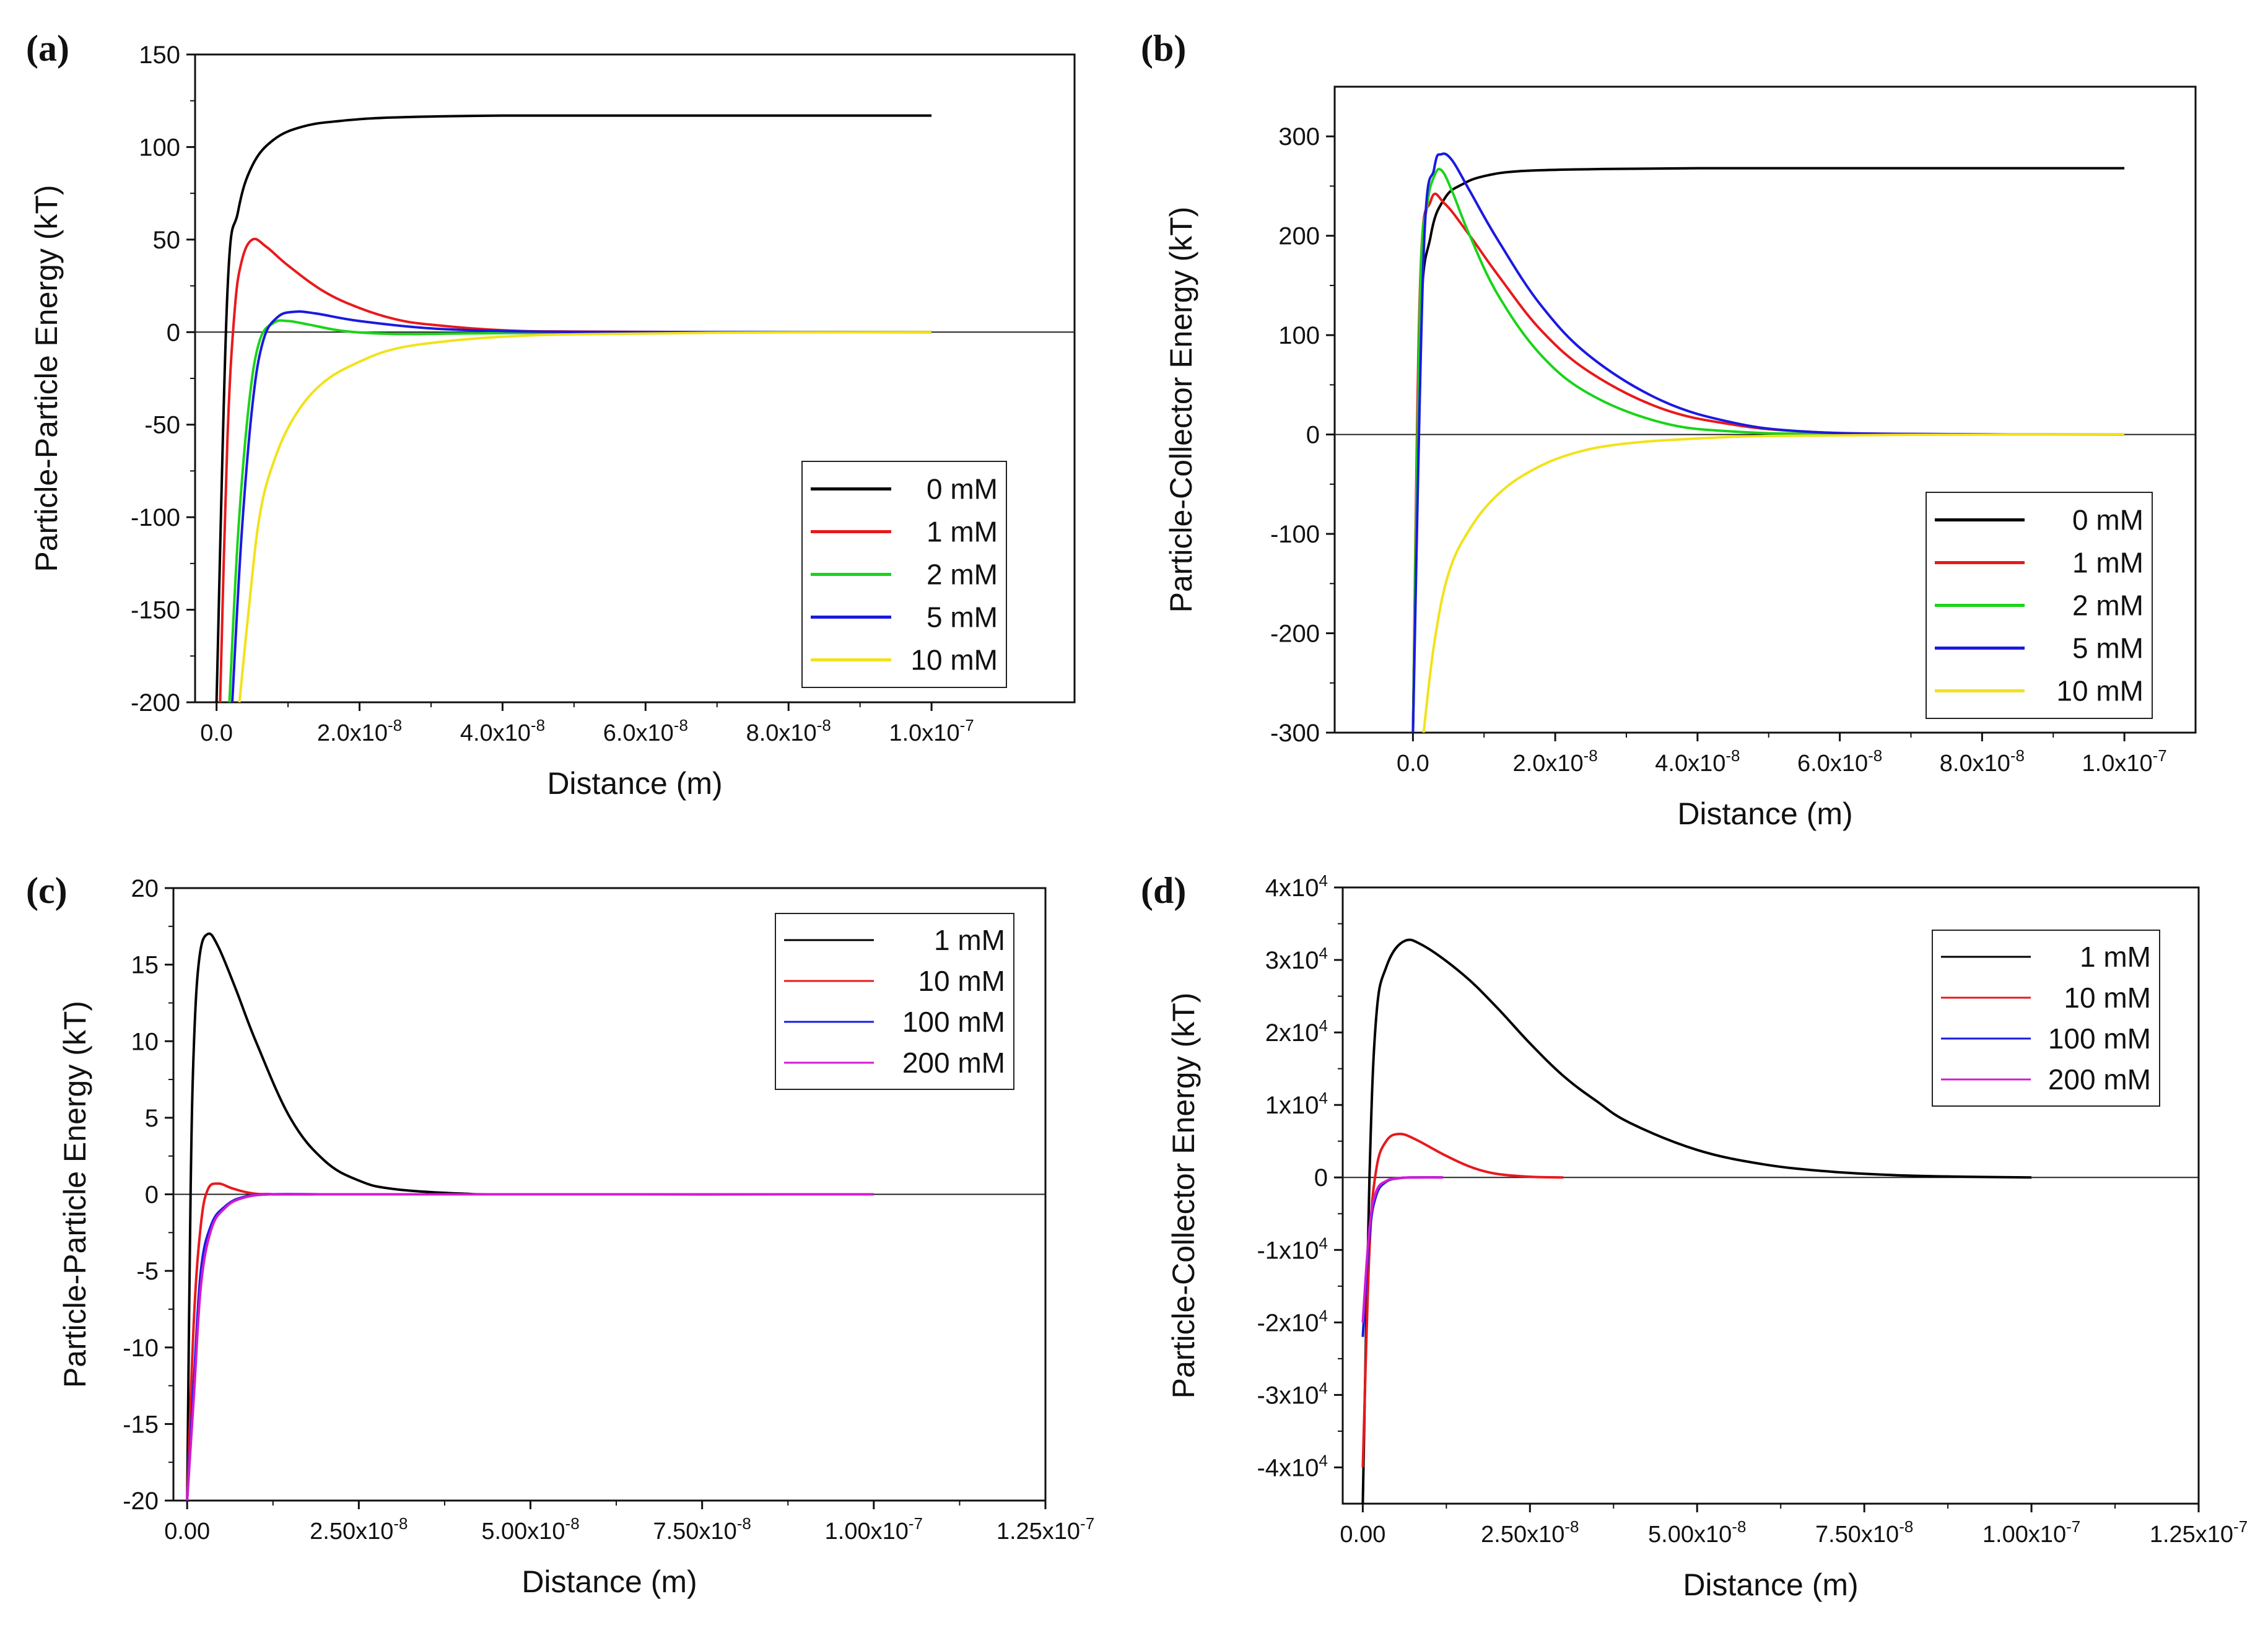 This screenshot has height=1630, width=2268. What do you see at coordinates (1299, 236) in the screenshot?
I see `y-tick-label-b: 200` at bounding box center [1299, 236].